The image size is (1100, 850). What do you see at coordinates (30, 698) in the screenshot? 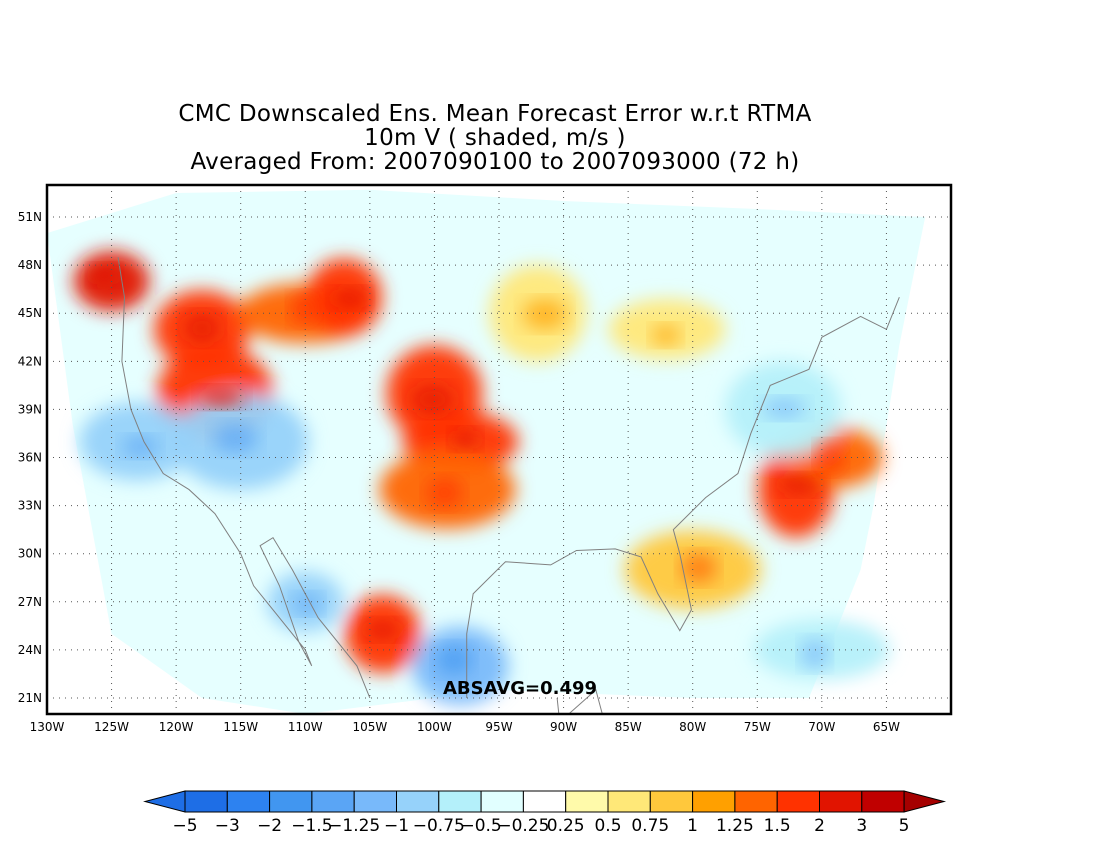
I see `lat-tick-label: 21N` at bounding box center [30, 698].